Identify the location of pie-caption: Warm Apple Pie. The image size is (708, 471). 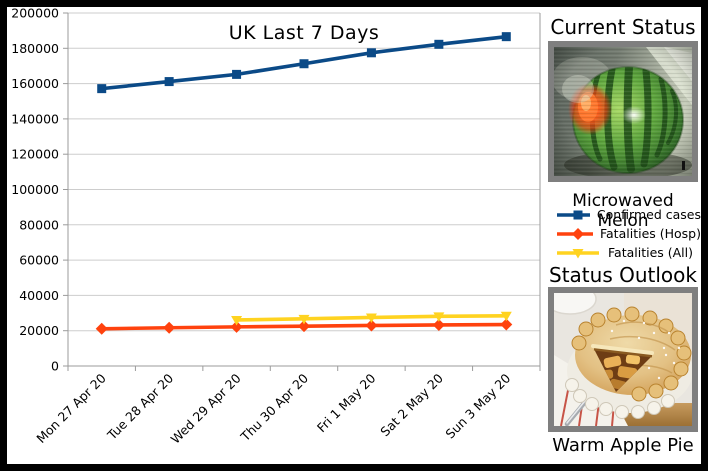
(623, 445).